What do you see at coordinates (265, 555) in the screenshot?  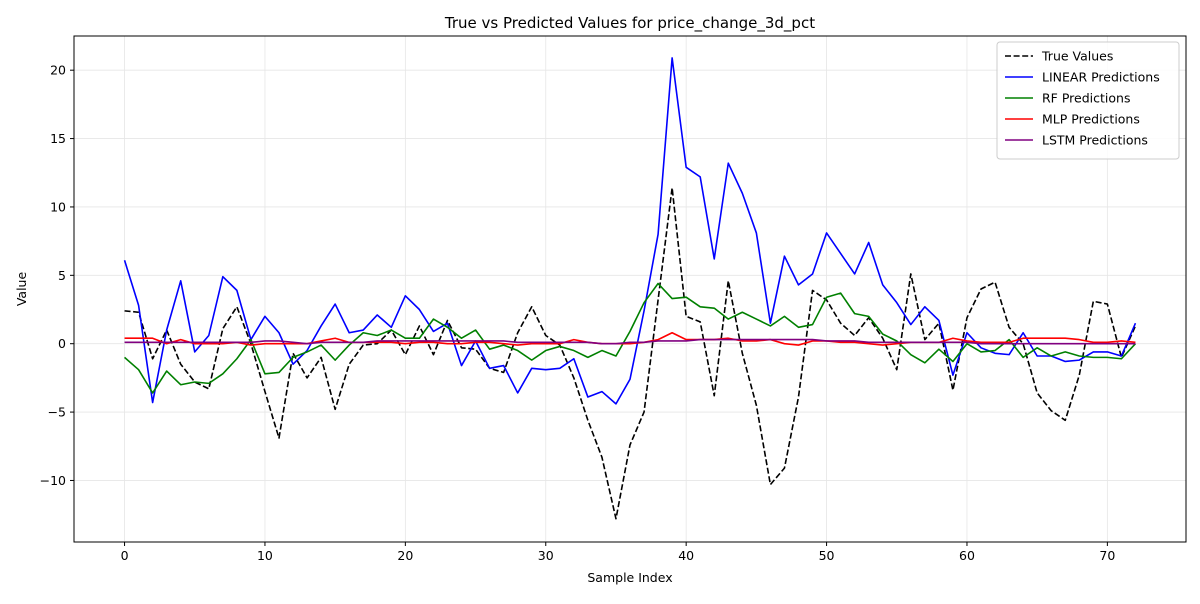 I see `x-tick-label: 10` at bounding box center [265, 555].